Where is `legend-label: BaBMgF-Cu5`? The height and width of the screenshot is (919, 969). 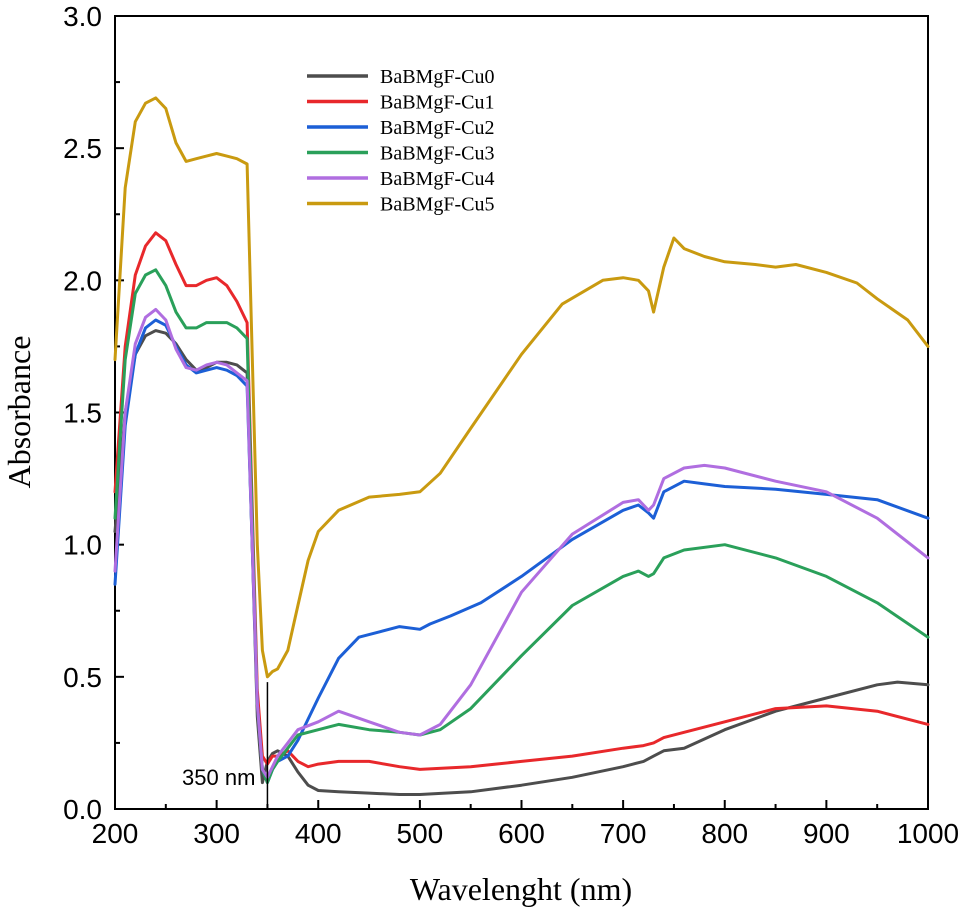 legend-label: BaBMgF-Cu5 is located at coordinates (437, 205).